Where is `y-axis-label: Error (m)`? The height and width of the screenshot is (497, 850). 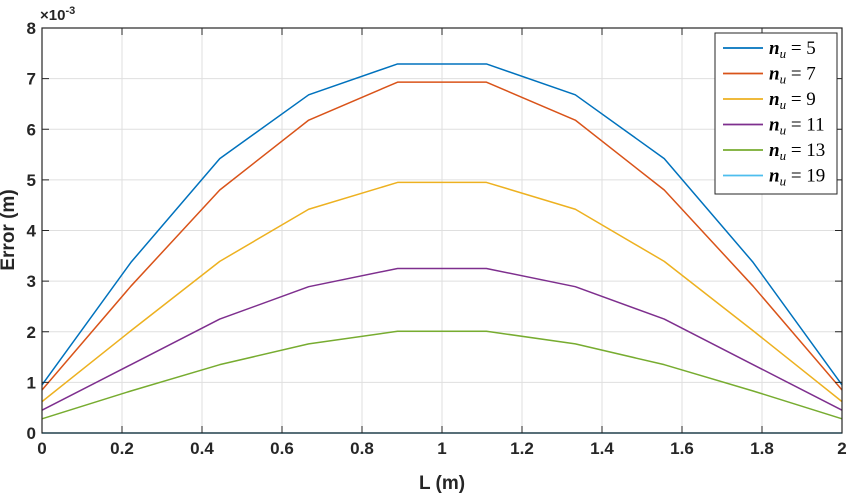
y-axis-label: Error (m) is located at coordinates (9, 229).